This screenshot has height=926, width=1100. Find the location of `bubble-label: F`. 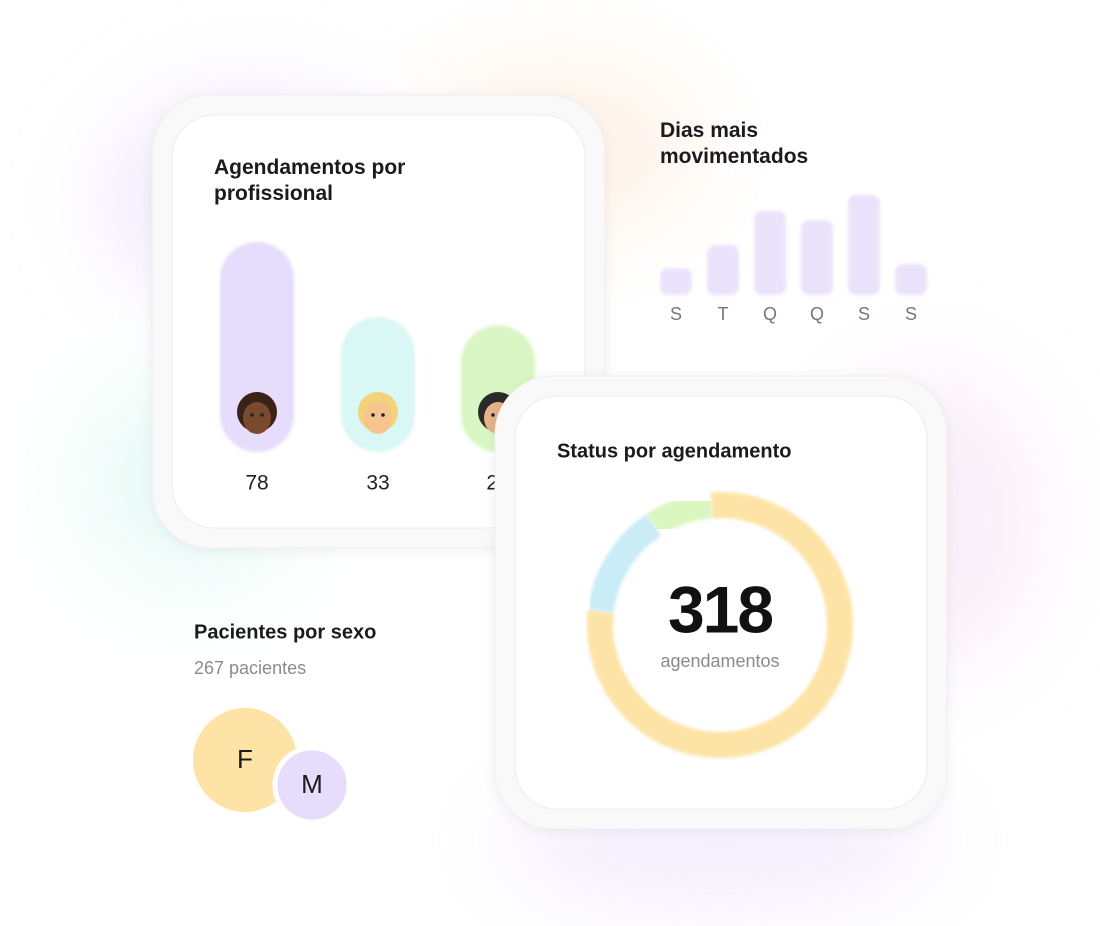

bubble-label: F is located at coordinates (245, 759).